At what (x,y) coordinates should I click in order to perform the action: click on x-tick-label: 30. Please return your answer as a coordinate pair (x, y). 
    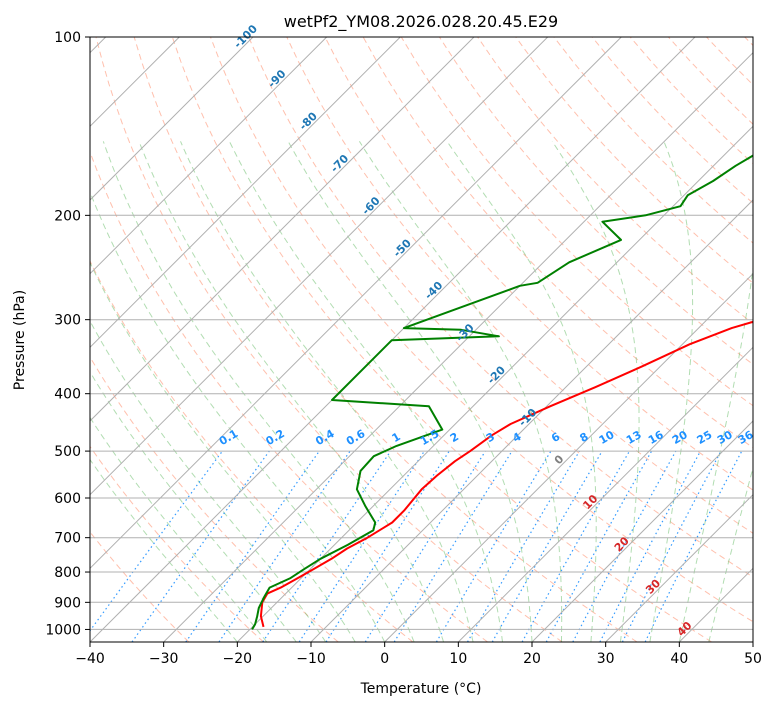
    Looking at the image, I should click on (606, 659).